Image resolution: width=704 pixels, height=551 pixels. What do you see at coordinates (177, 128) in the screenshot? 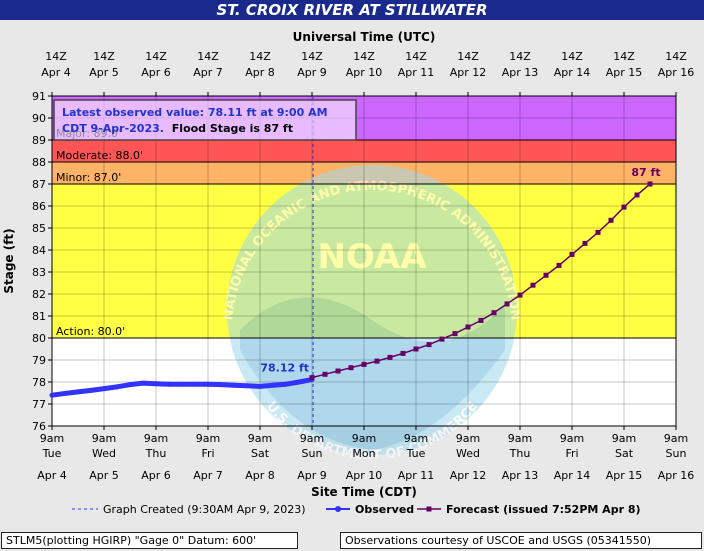
I see `svg-text:CDT 9-Apr-2023. Flood St: CDT 9-Apr-2023. Flood Stage is 87 ft` at bounding box center [177, 128].